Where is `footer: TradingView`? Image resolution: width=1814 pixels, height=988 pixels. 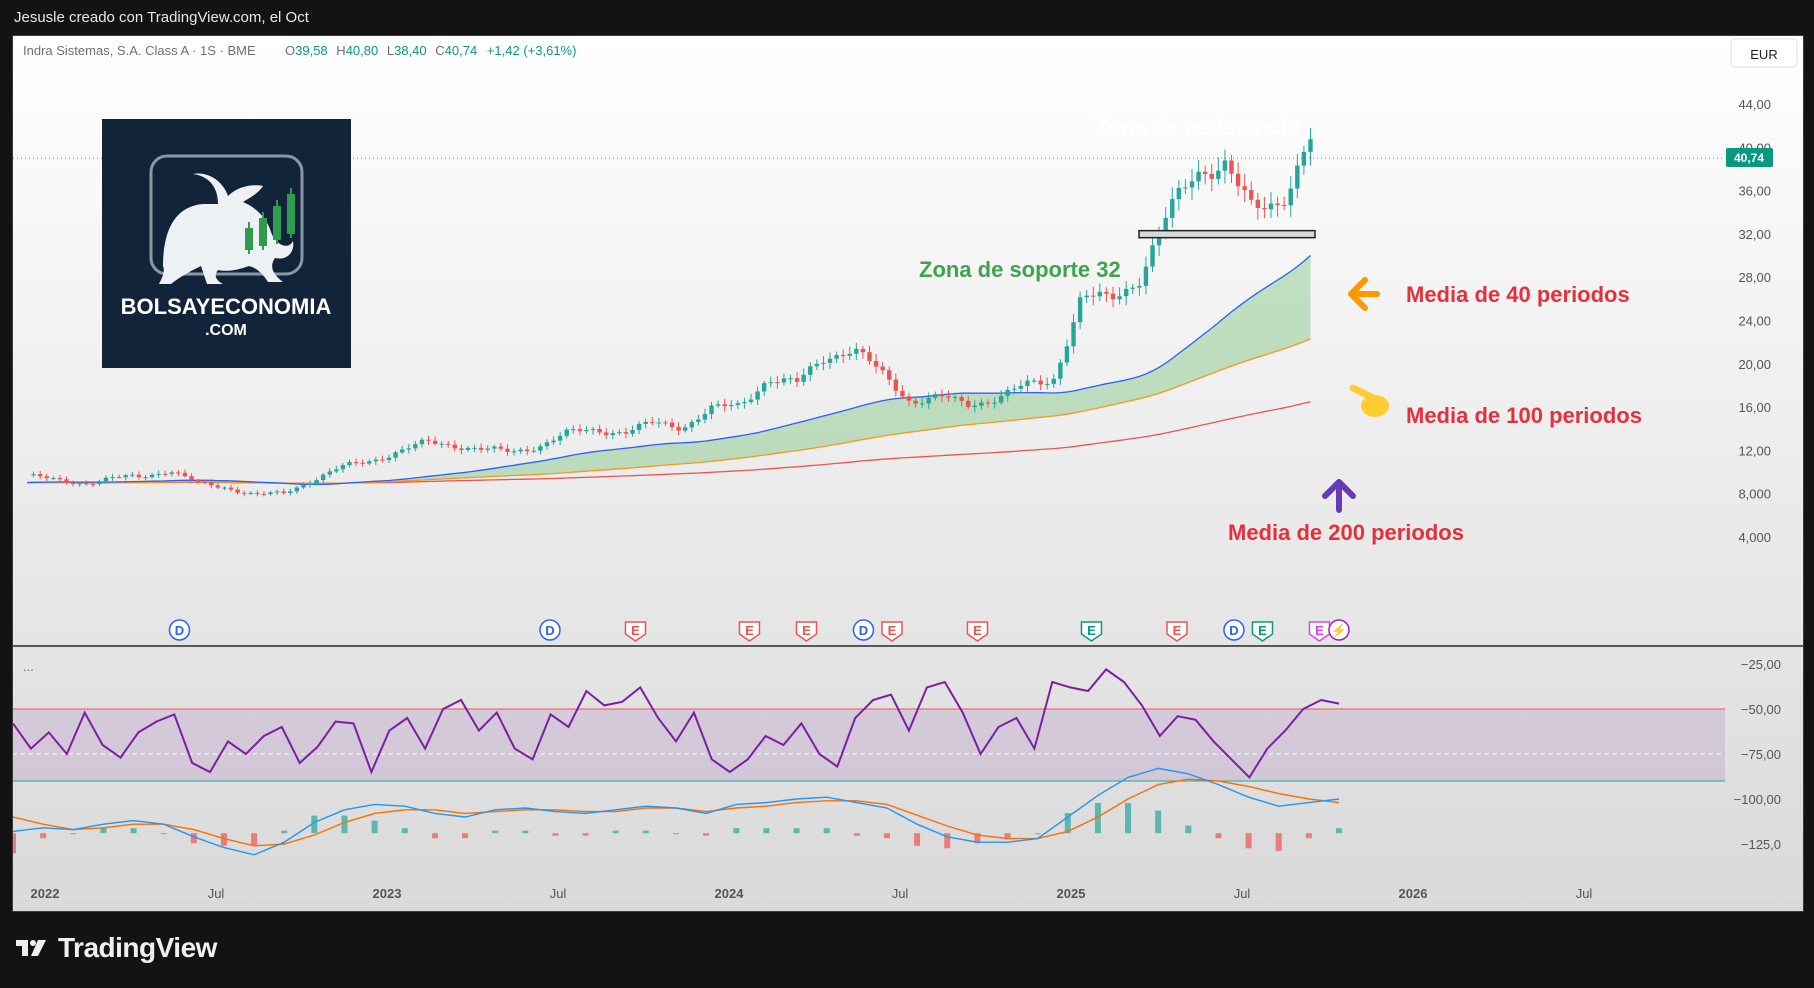
footer: TradingView is located at coordinates (115, 948).